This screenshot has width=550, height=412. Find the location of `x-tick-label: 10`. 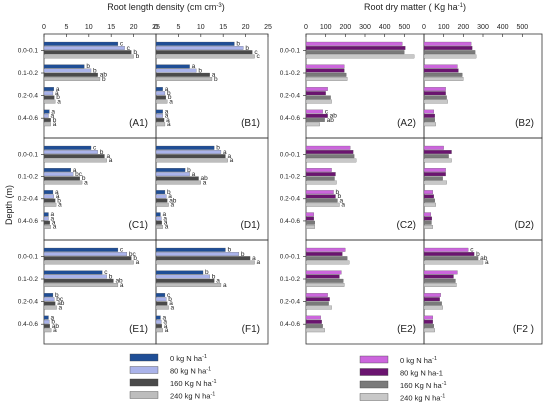

x-tick-label: 10 is located at coordinates (201, 27).